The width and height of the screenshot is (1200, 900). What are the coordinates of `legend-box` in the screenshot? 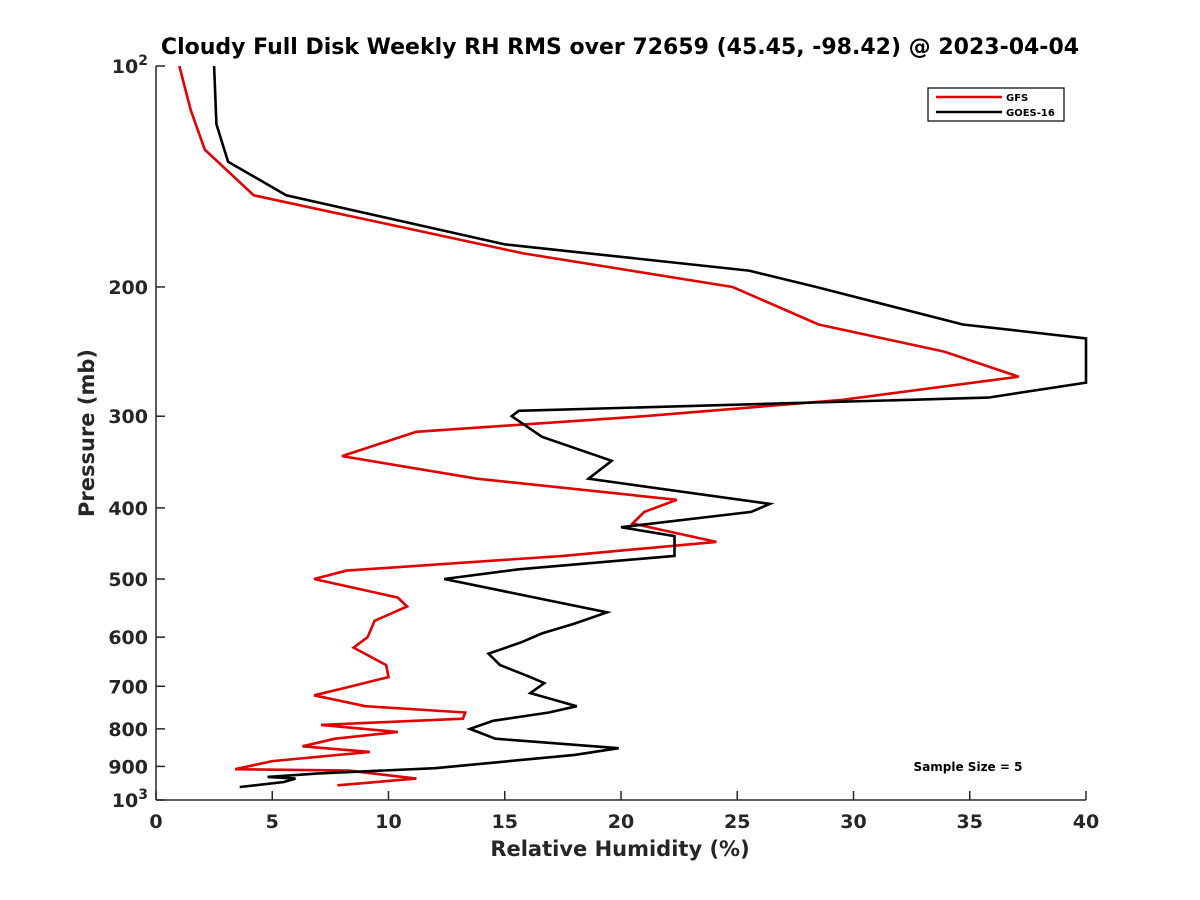 It's located at (996, 104).